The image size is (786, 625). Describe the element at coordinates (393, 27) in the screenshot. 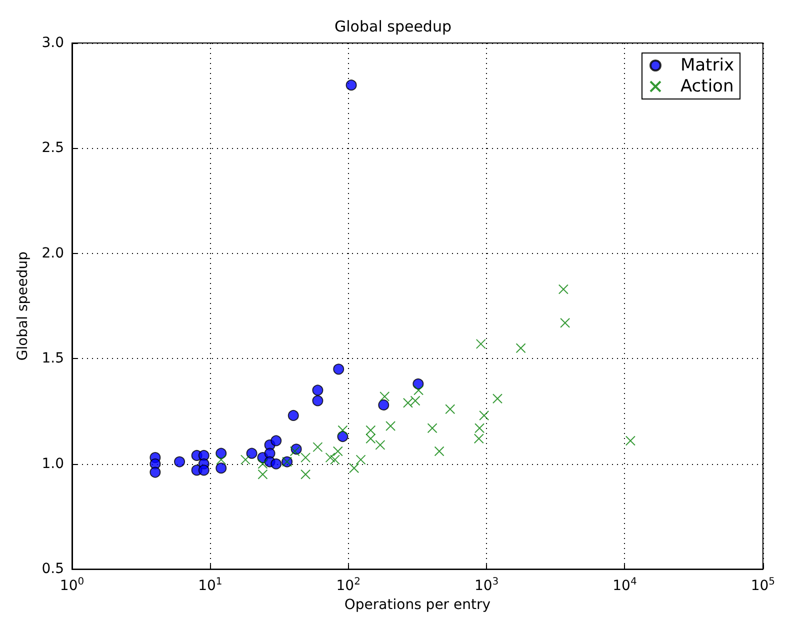

I see `chart-title: Global speedup` at that location.